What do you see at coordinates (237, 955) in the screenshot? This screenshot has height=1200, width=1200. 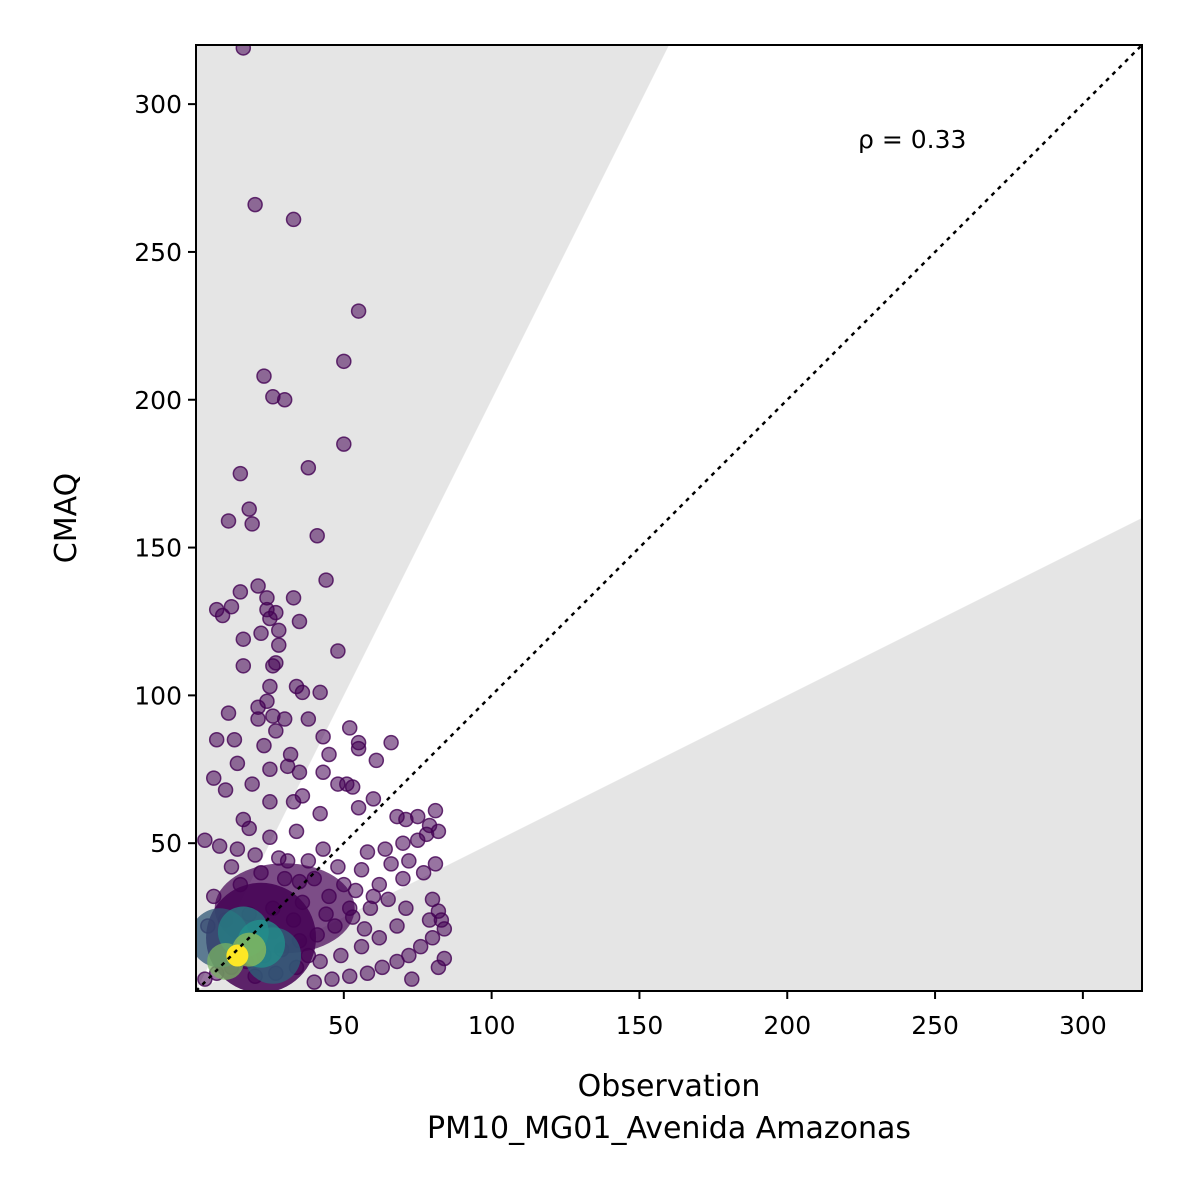 I see `density-peak` at bounding box center [237, 955].